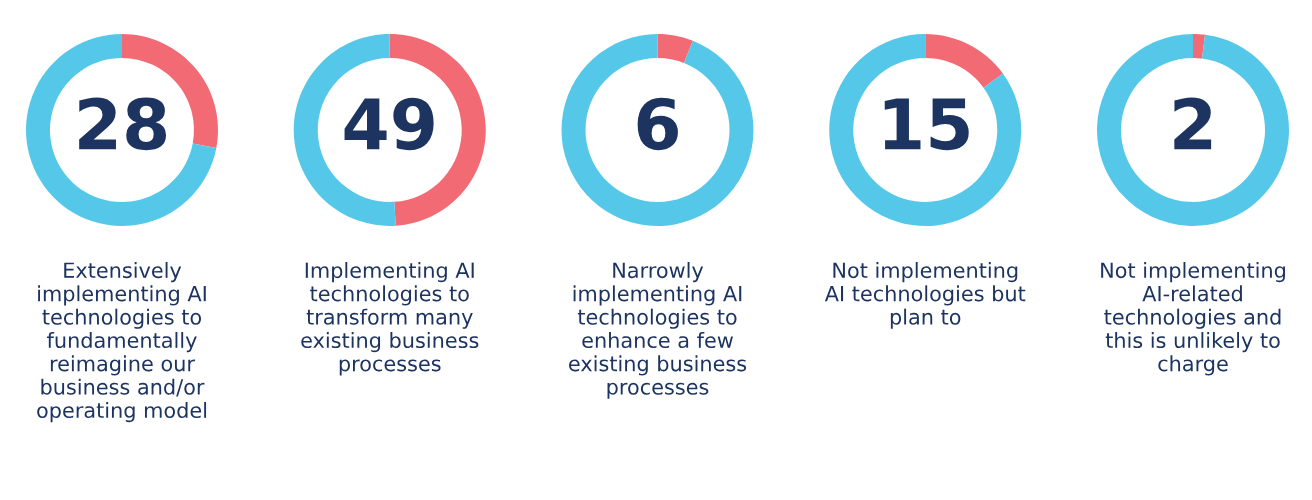 This screenshot has width=1312, height=500. I want to click on text: Not implementing AI-related technologies and this is unlikely to charge, so click(1193, 319).